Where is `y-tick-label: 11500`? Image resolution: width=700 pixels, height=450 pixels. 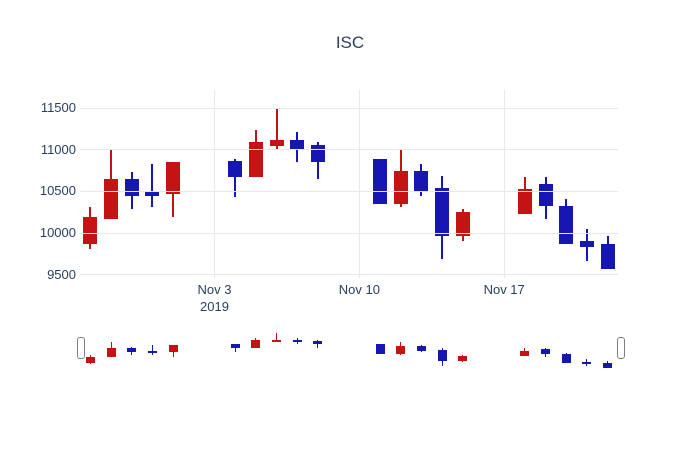 y-tick-label: 11500 is located at coordinates (58, 108).